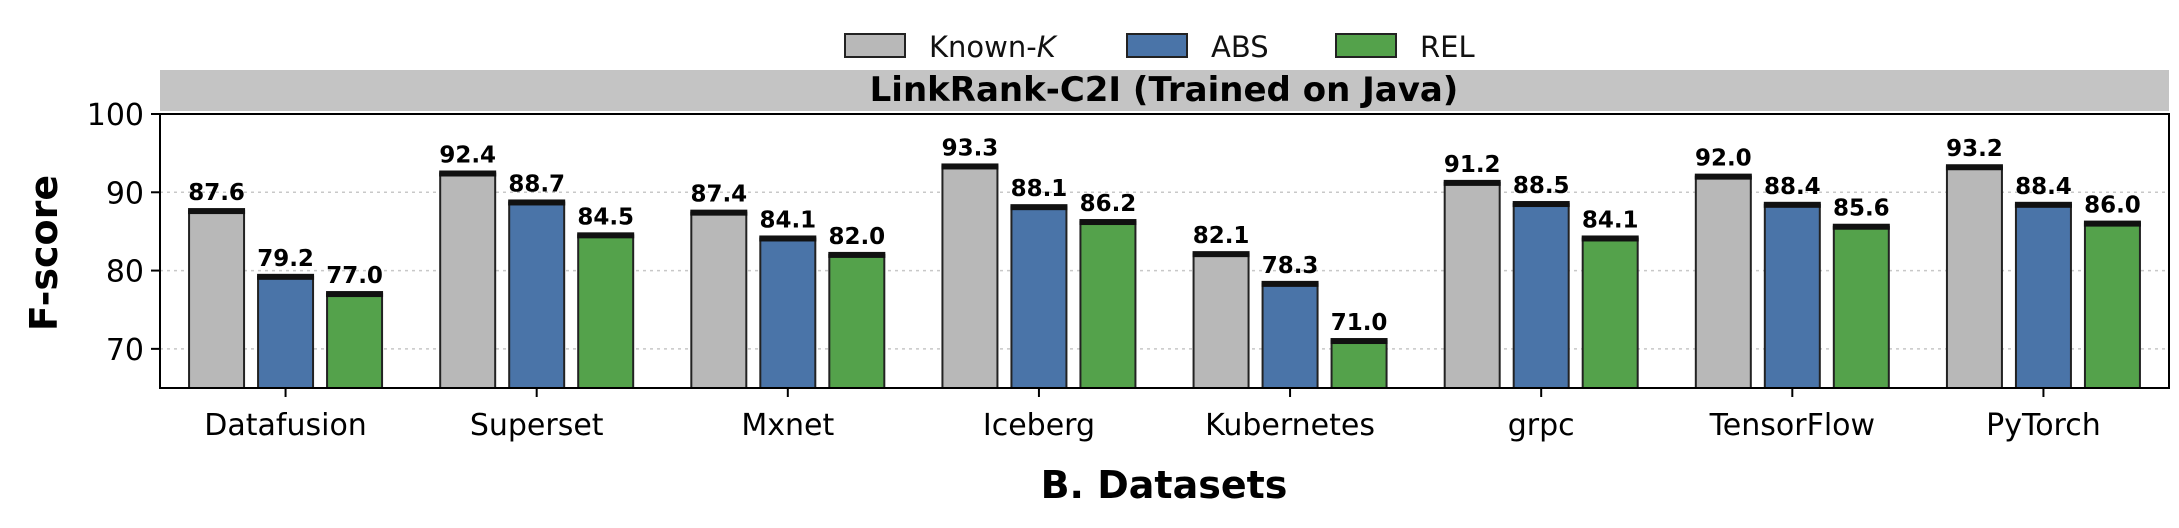  Describe the element at coordinates (1974, 149) in the screenshot. I see `value-label-pytorch-known-k: 93.2` at that location.